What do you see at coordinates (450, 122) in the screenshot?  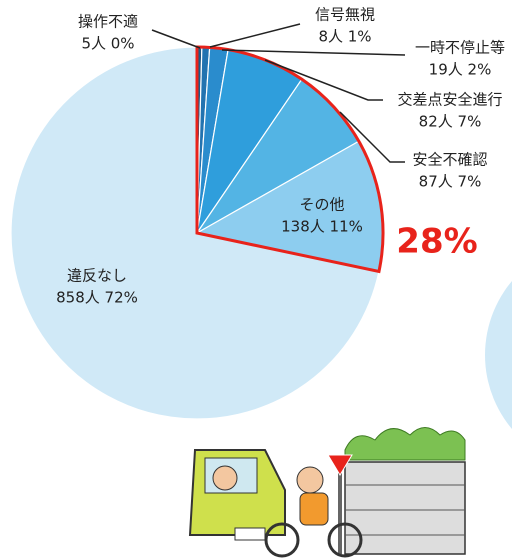 I see `slice-value-label: 82人 7%` at bounding box center [450, 122].